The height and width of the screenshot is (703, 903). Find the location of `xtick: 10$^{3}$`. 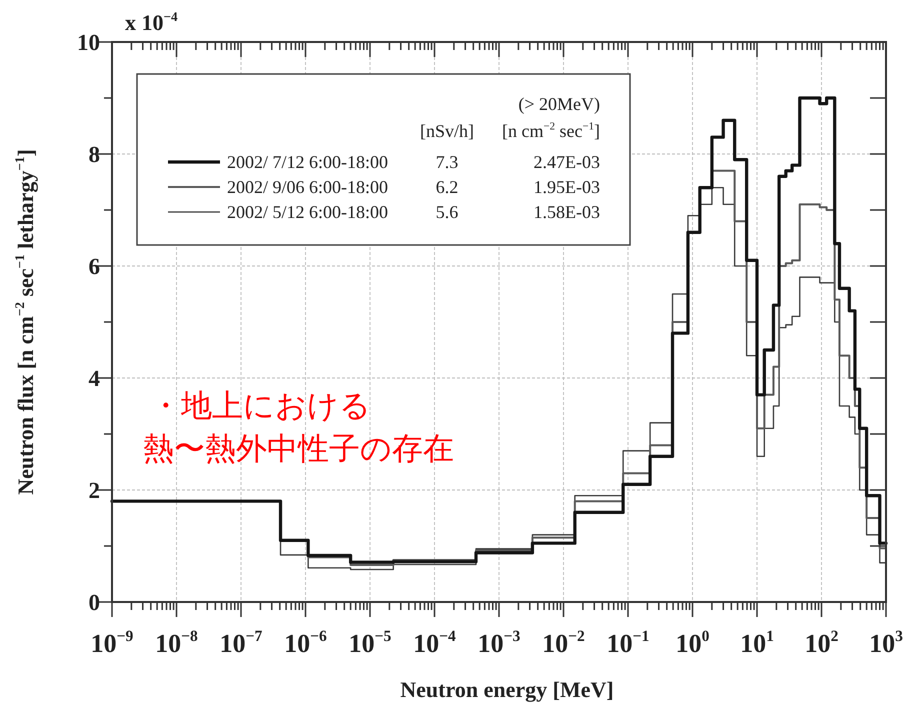

xtick: 10$^{3}$ is located at coordinates (886, 643).